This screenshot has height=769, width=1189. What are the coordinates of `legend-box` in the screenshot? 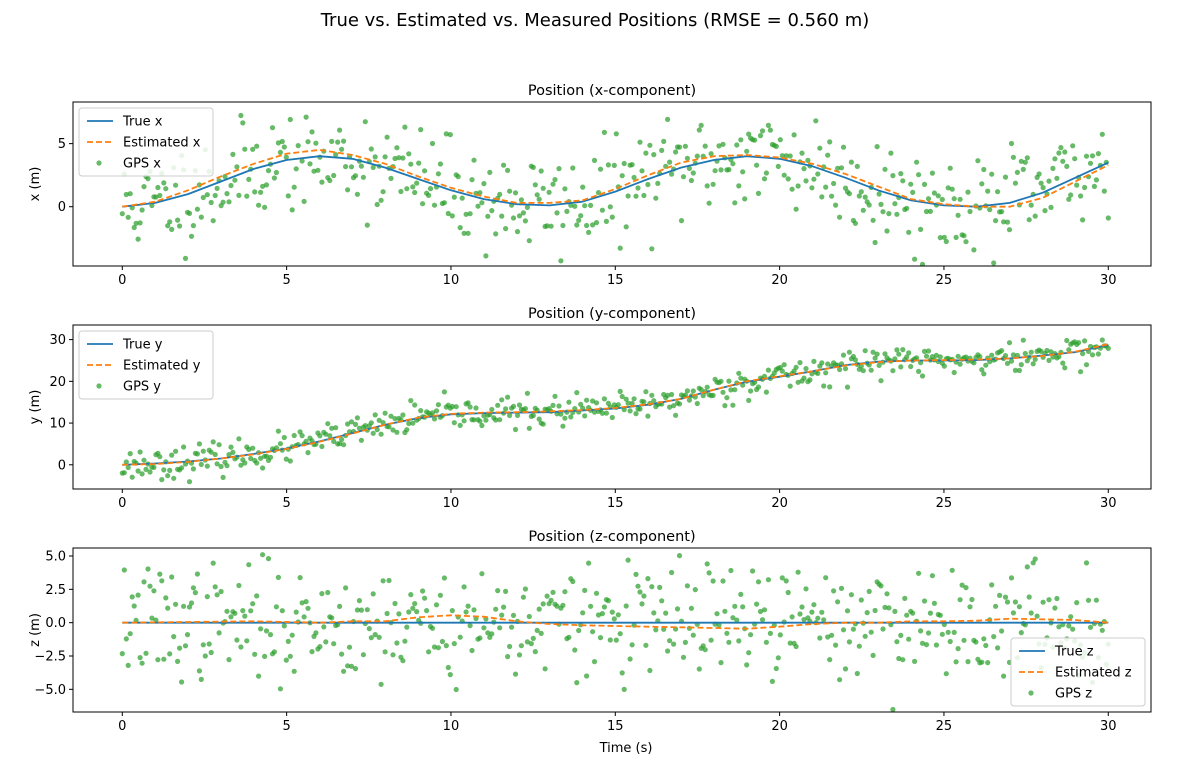 It's located at (146, 365).